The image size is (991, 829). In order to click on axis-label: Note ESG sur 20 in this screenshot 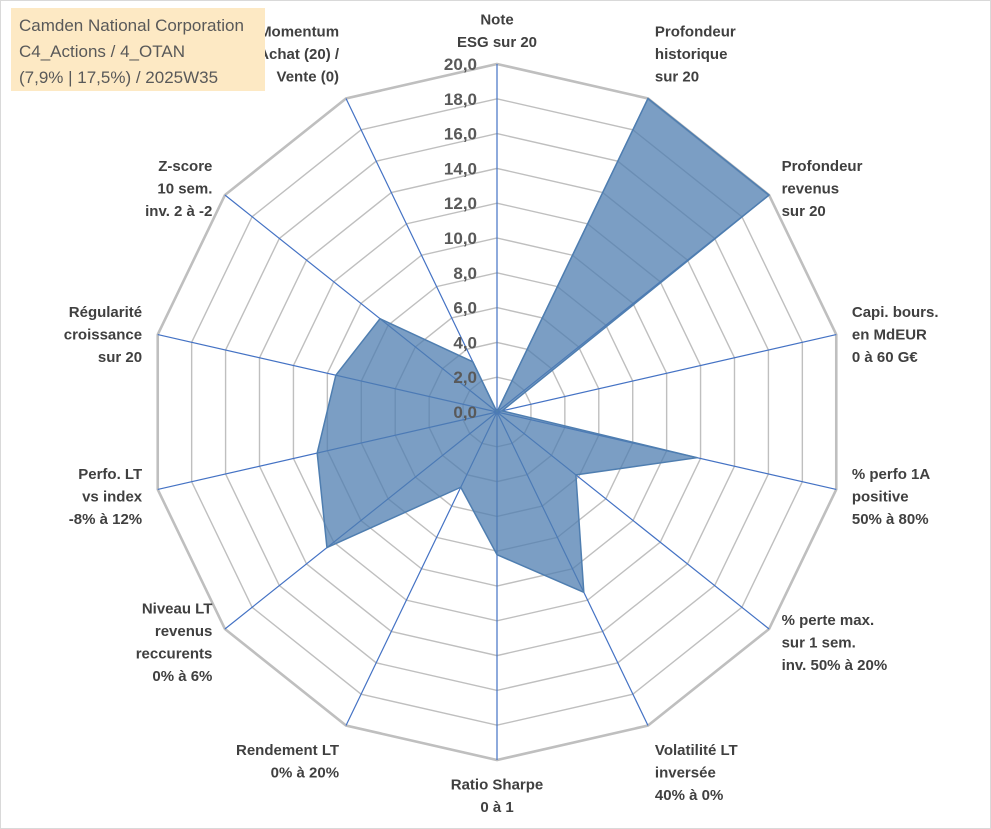, I will do `click(497, 32)`.